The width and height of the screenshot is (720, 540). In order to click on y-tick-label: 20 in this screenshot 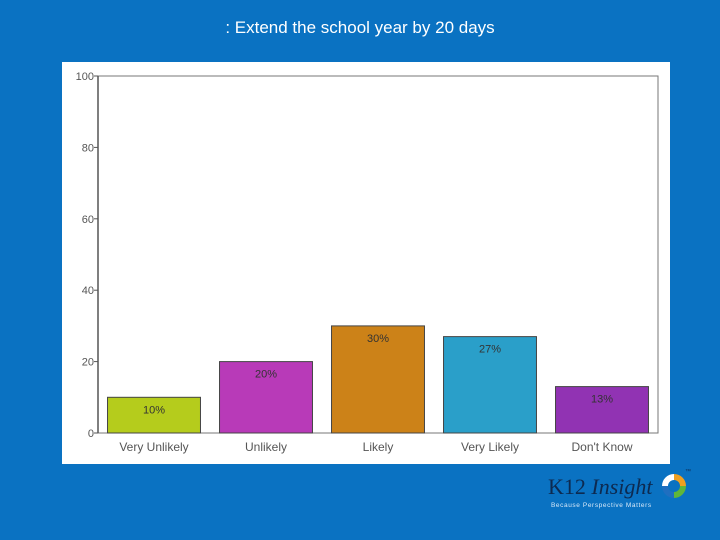, I will do `click(88, 363)`.